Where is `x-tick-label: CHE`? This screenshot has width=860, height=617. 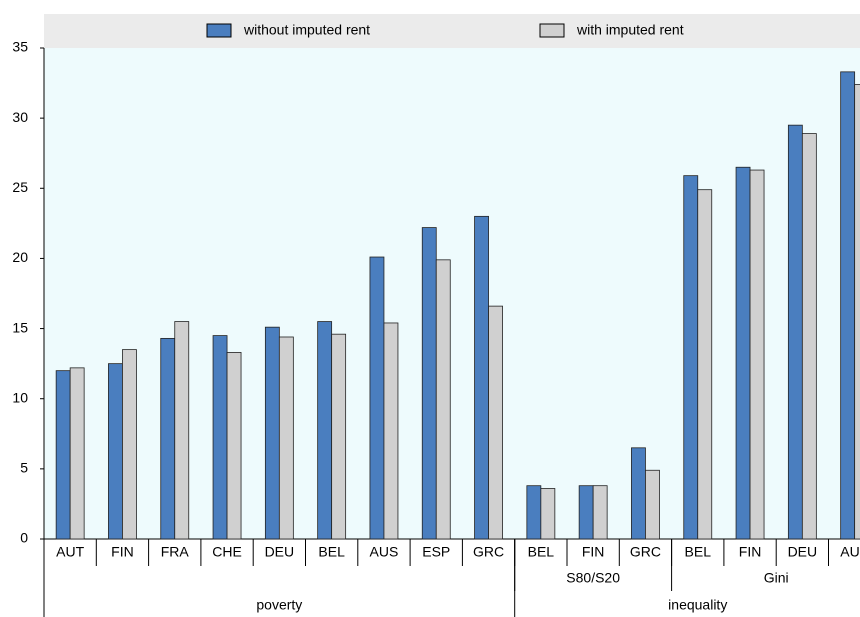
x-tick-label: CHE is located at coordinates (227, 552).